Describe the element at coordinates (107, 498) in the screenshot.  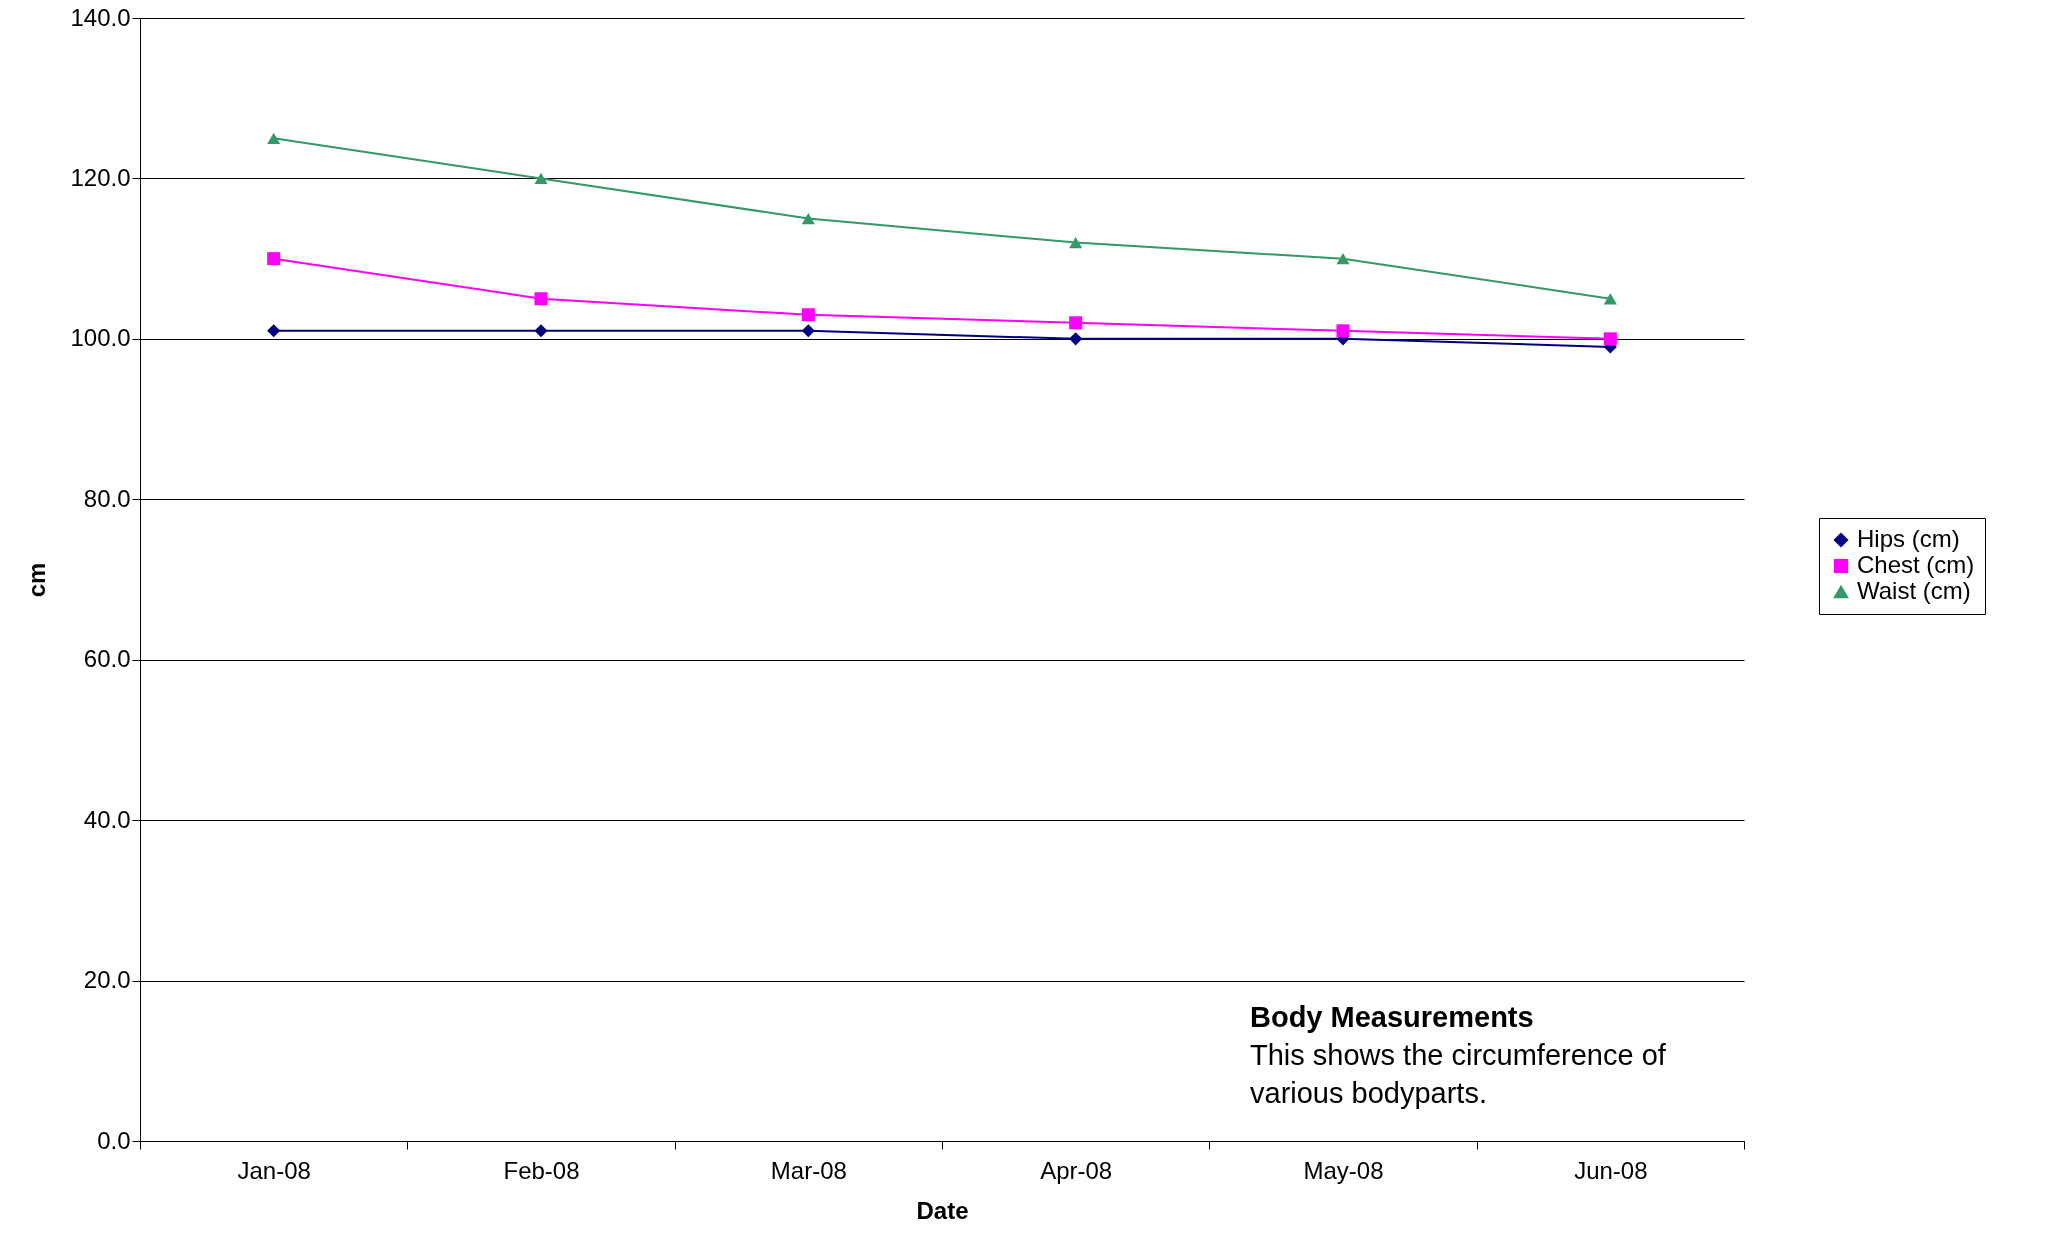
I see `y-tick-label: 80.0` at that location.